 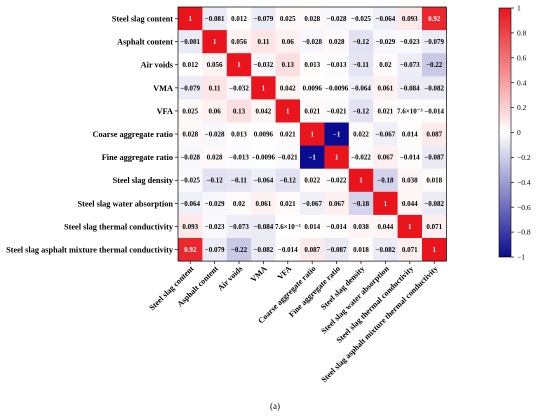 I want to click on row-label: VFA, so click(x=165, y=111).